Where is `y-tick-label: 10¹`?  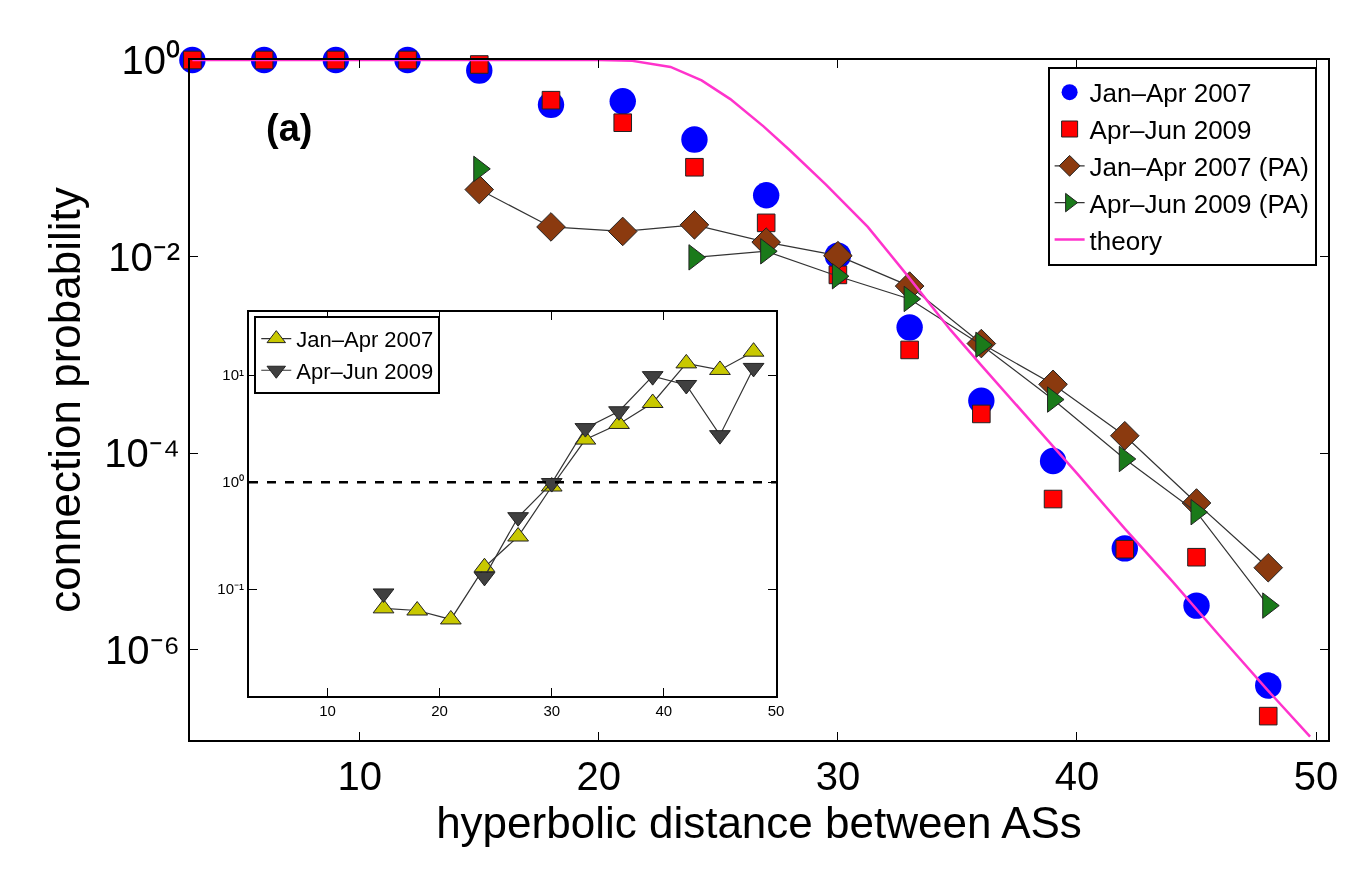 y-tick-label: 10¹ is located at coordinates (233, 375).